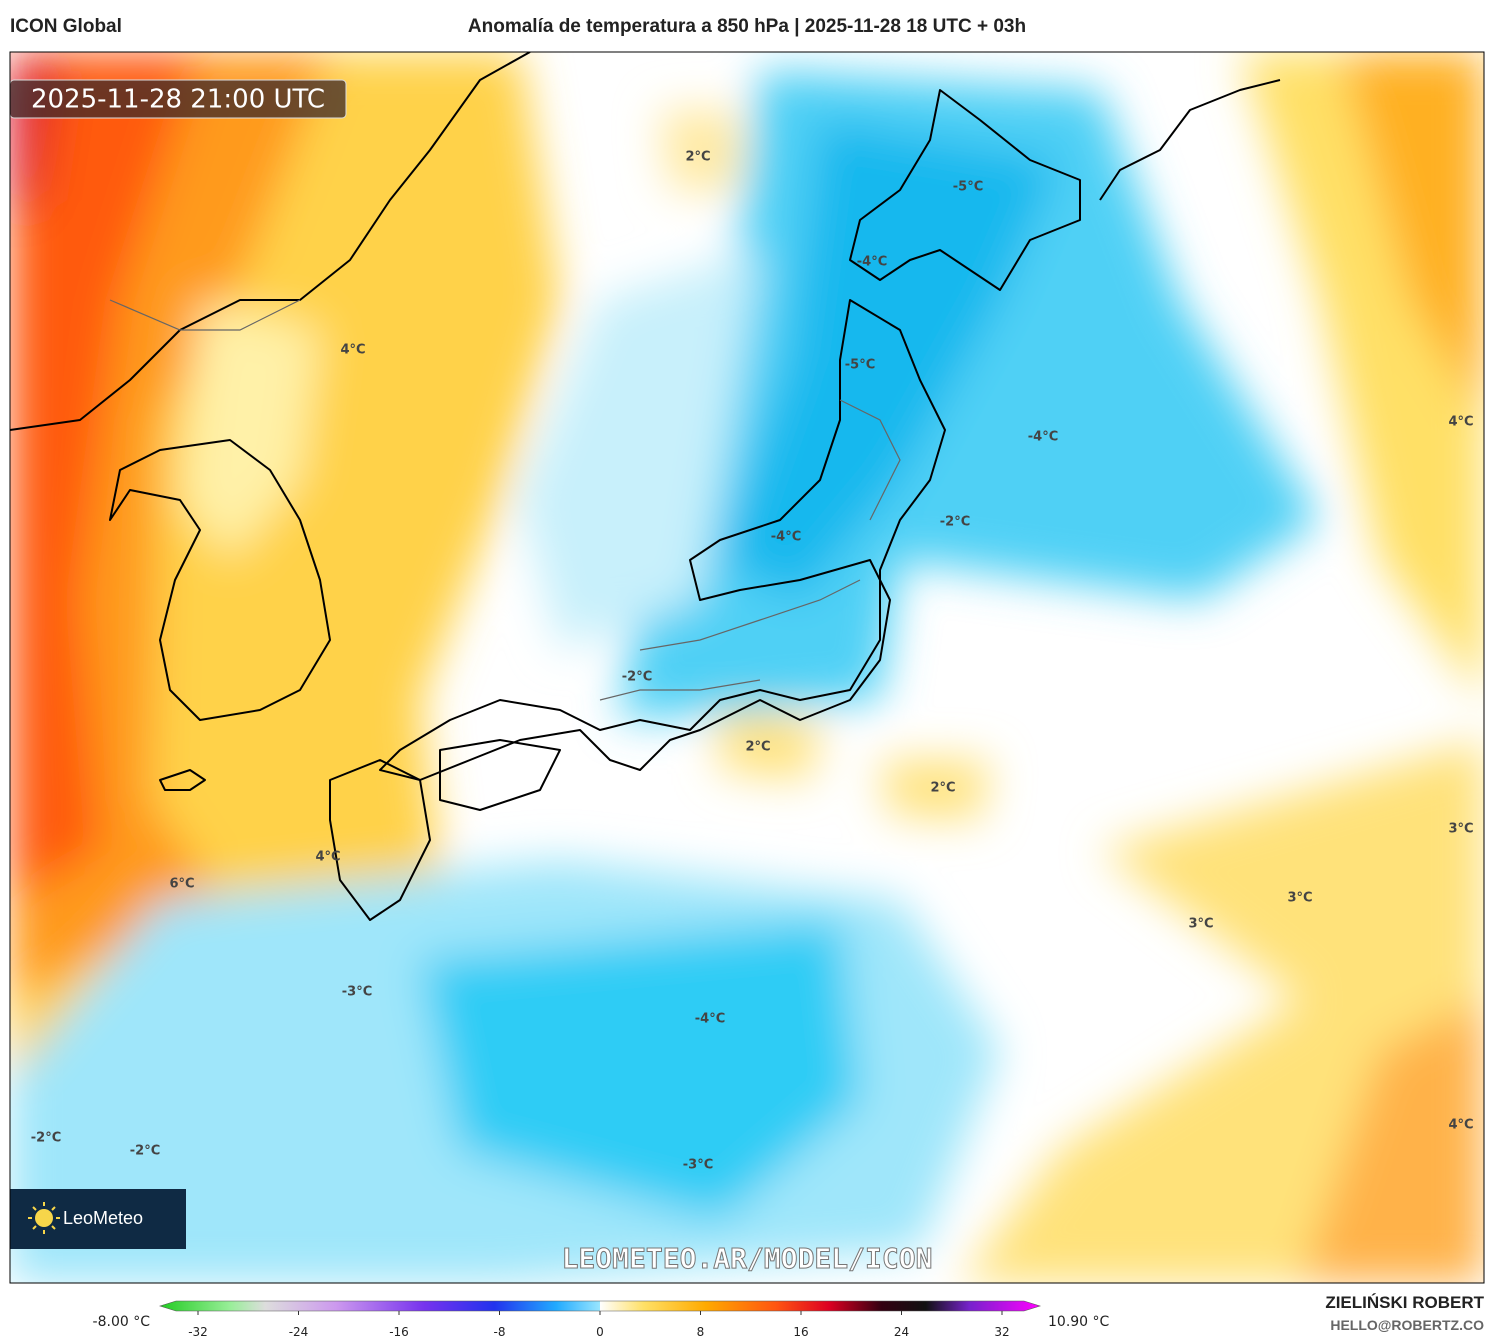  What do you see at coordinates (1079, 1322) in the screenshot?
I see `colorbar-max: 10.90 °C` at bounding box center [1079, 1322].